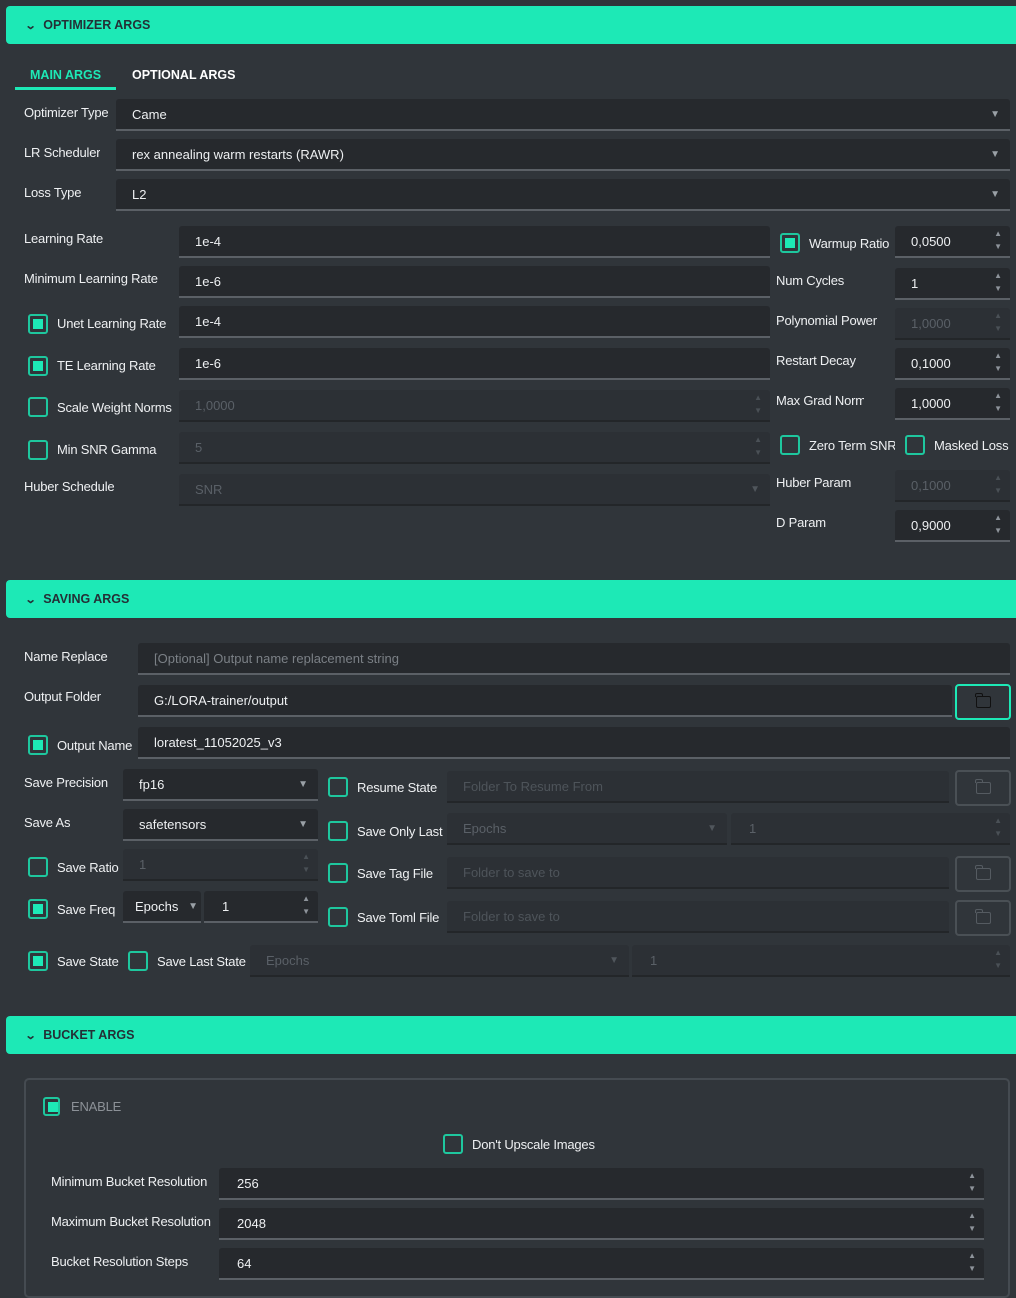  Describe the element at coordinates (38, 745) in the screenshot. I see `output-name-checkbox` at that location.